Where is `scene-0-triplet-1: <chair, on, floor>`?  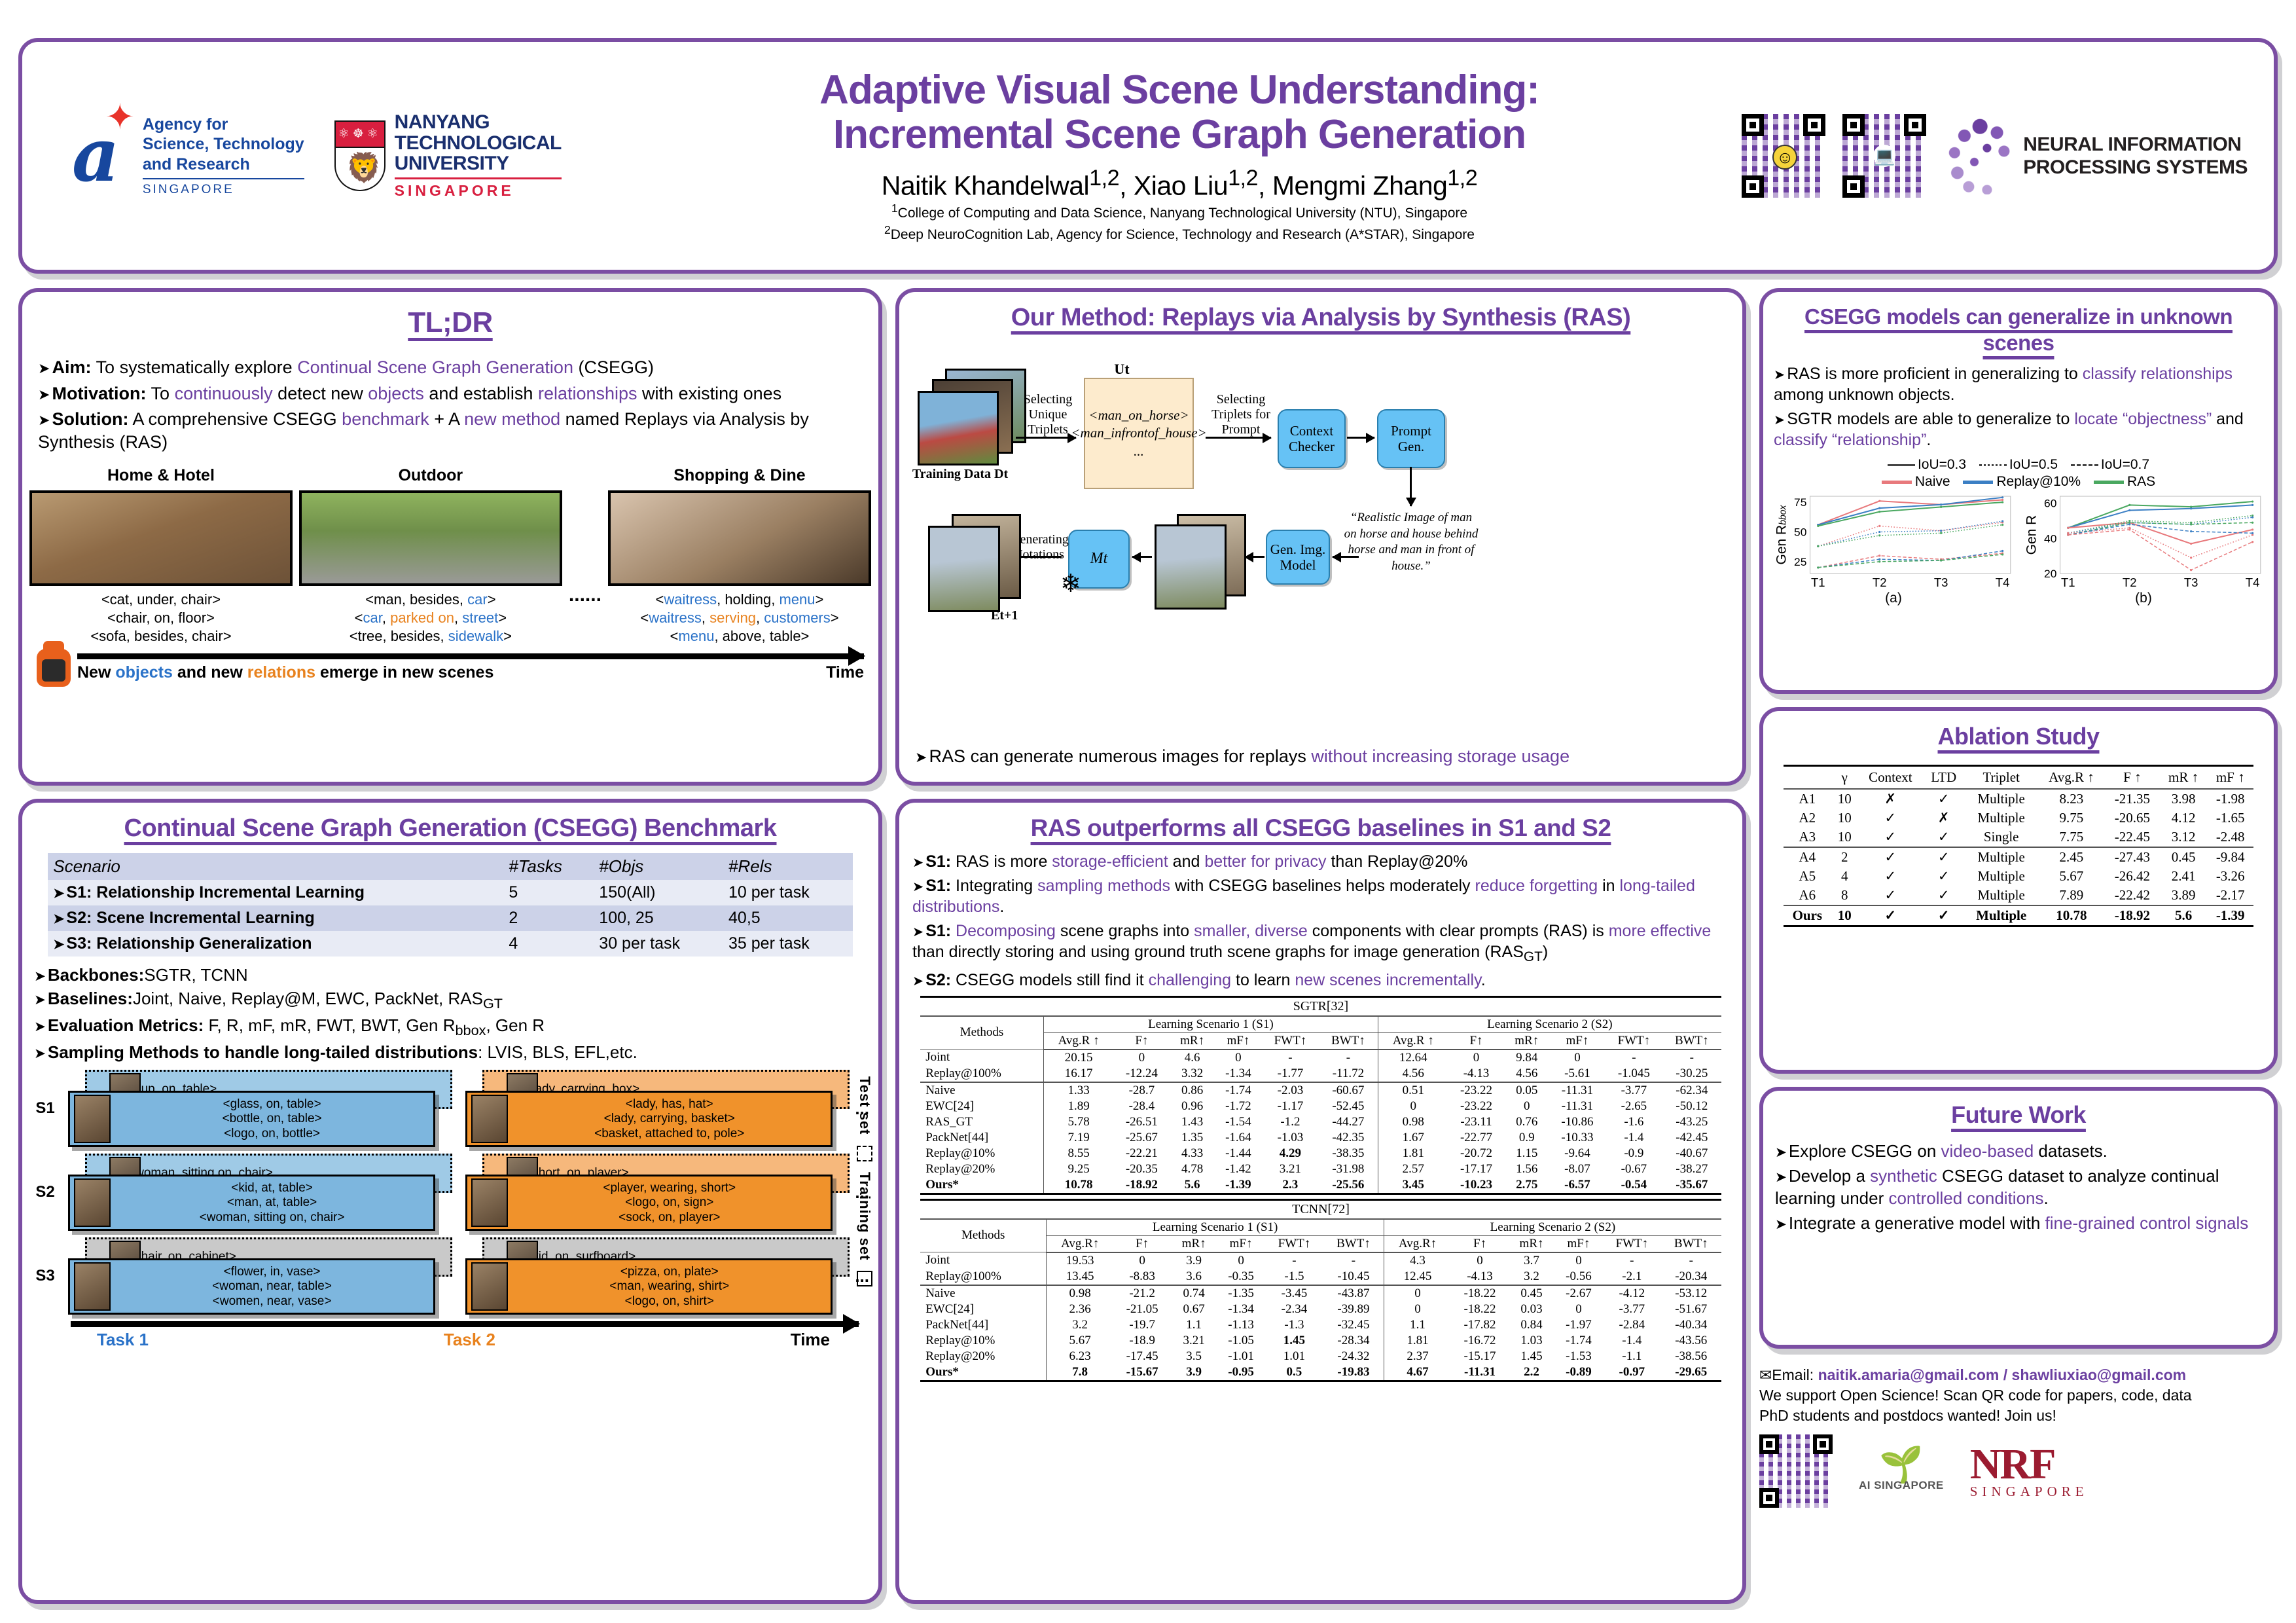 scene-0-triplet-1: <chair, on, floor> is located at coordinates (161, 617).